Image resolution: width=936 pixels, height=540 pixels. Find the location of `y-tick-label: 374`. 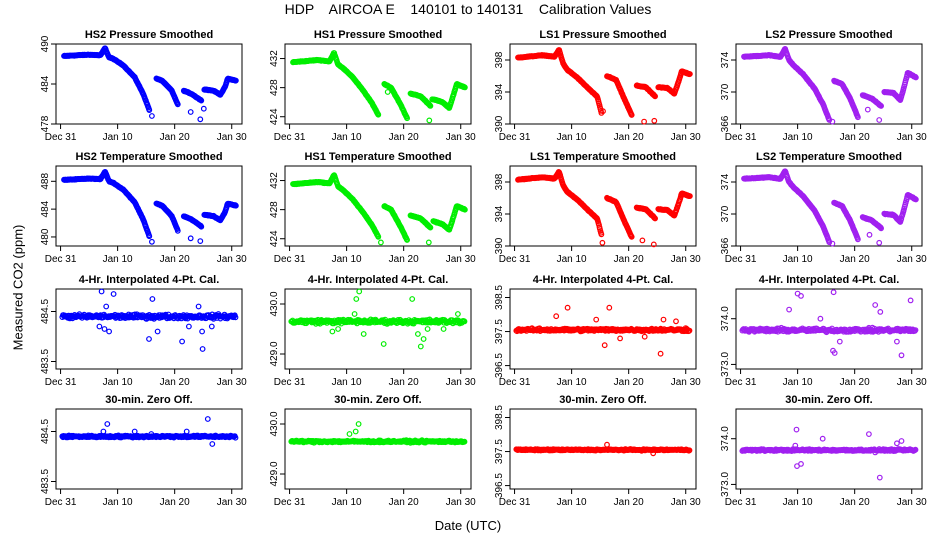

y-tick-label: 374 is located at coordinates (725, 181).